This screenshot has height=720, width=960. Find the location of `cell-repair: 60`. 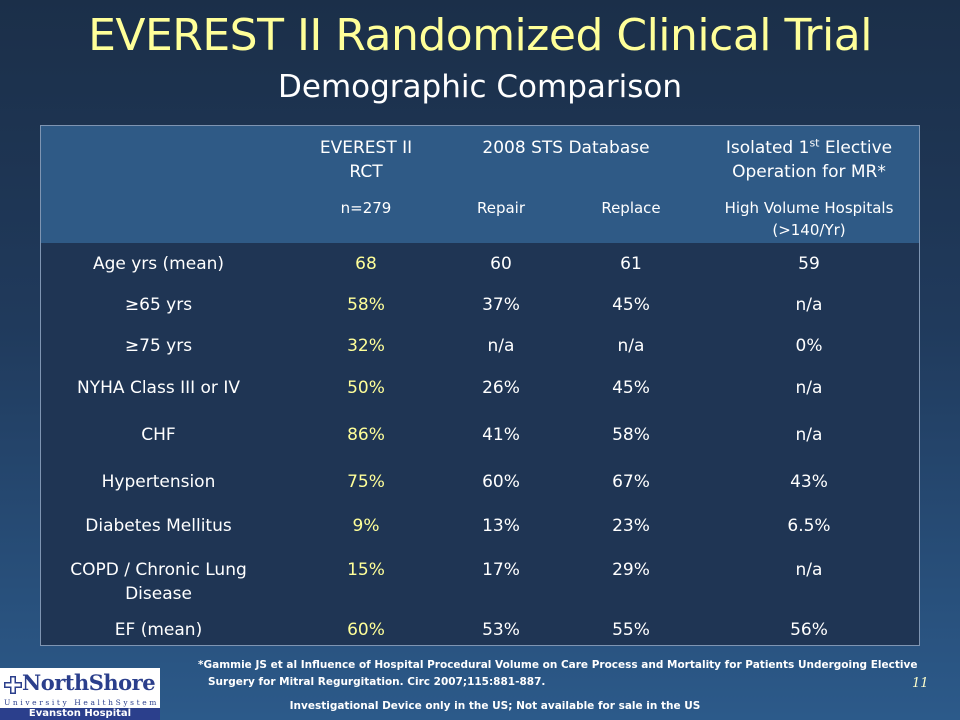

cell-repair: 60 is located at coordinates (501, 264).